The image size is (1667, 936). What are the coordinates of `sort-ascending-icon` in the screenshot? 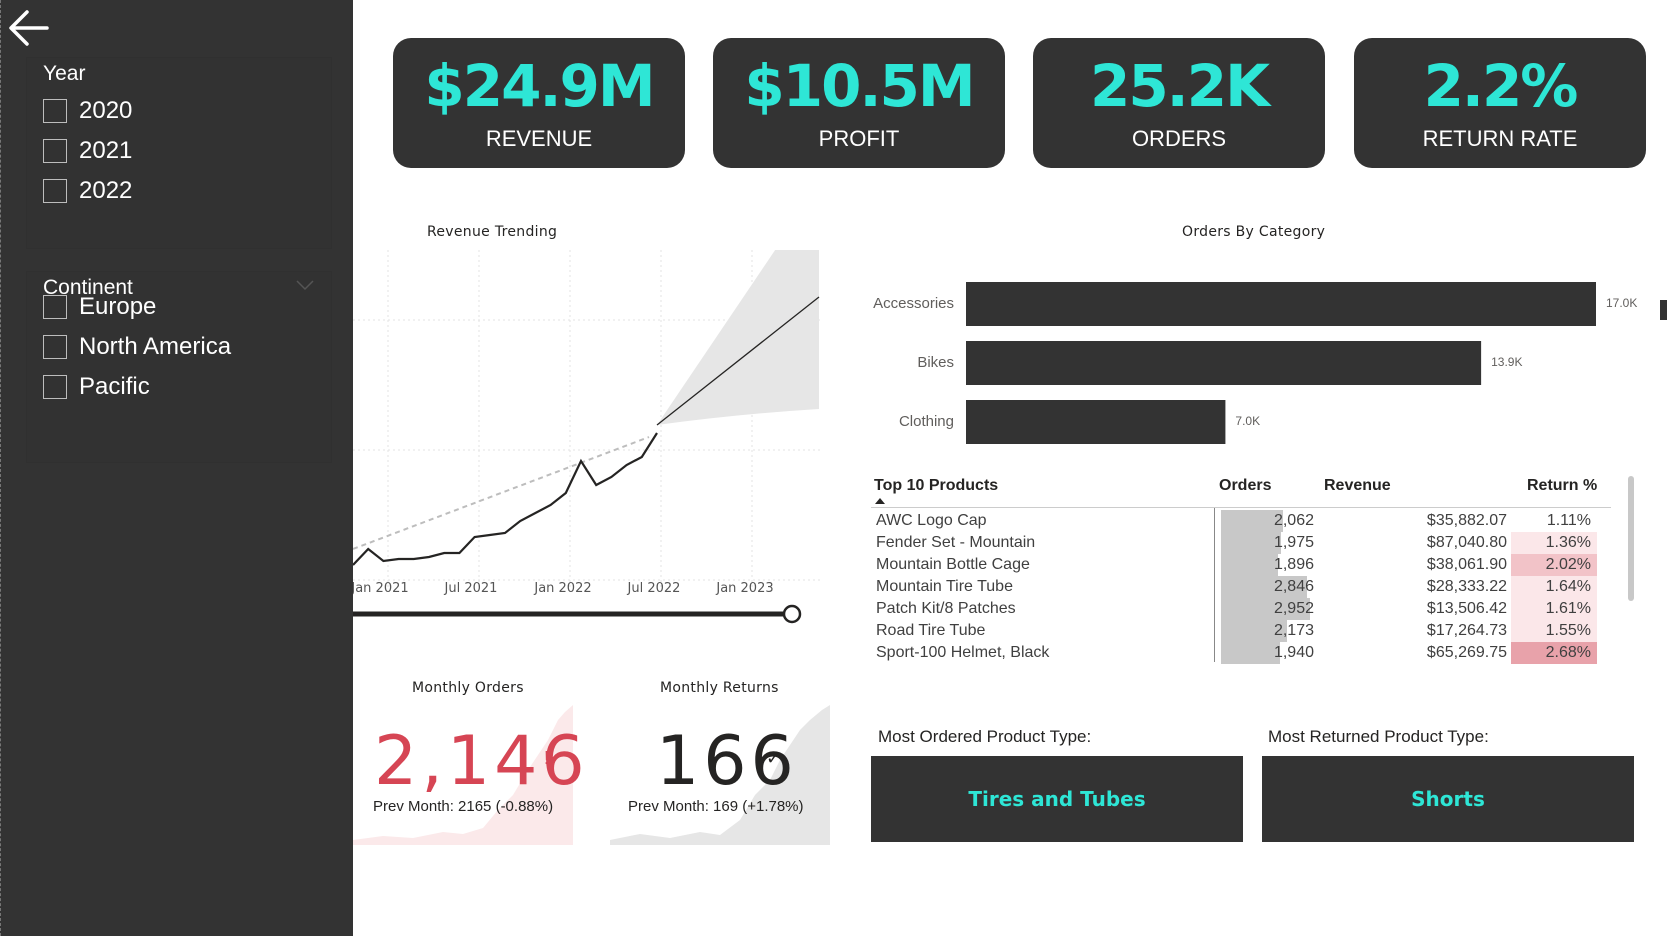 It's located at (880, 501).